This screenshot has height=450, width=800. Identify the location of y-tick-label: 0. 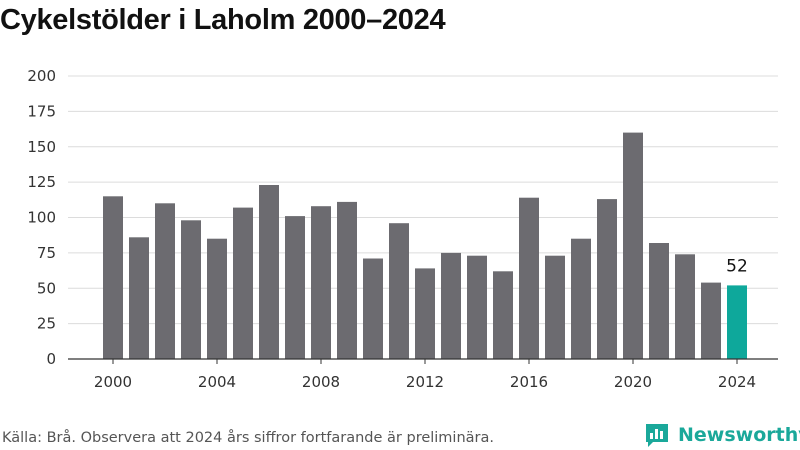
(51, 359).